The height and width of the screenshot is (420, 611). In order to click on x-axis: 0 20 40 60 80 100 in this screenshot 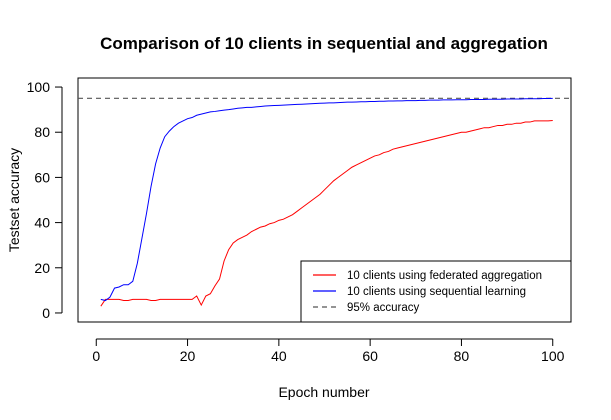, I will do `click(328, 351)`.